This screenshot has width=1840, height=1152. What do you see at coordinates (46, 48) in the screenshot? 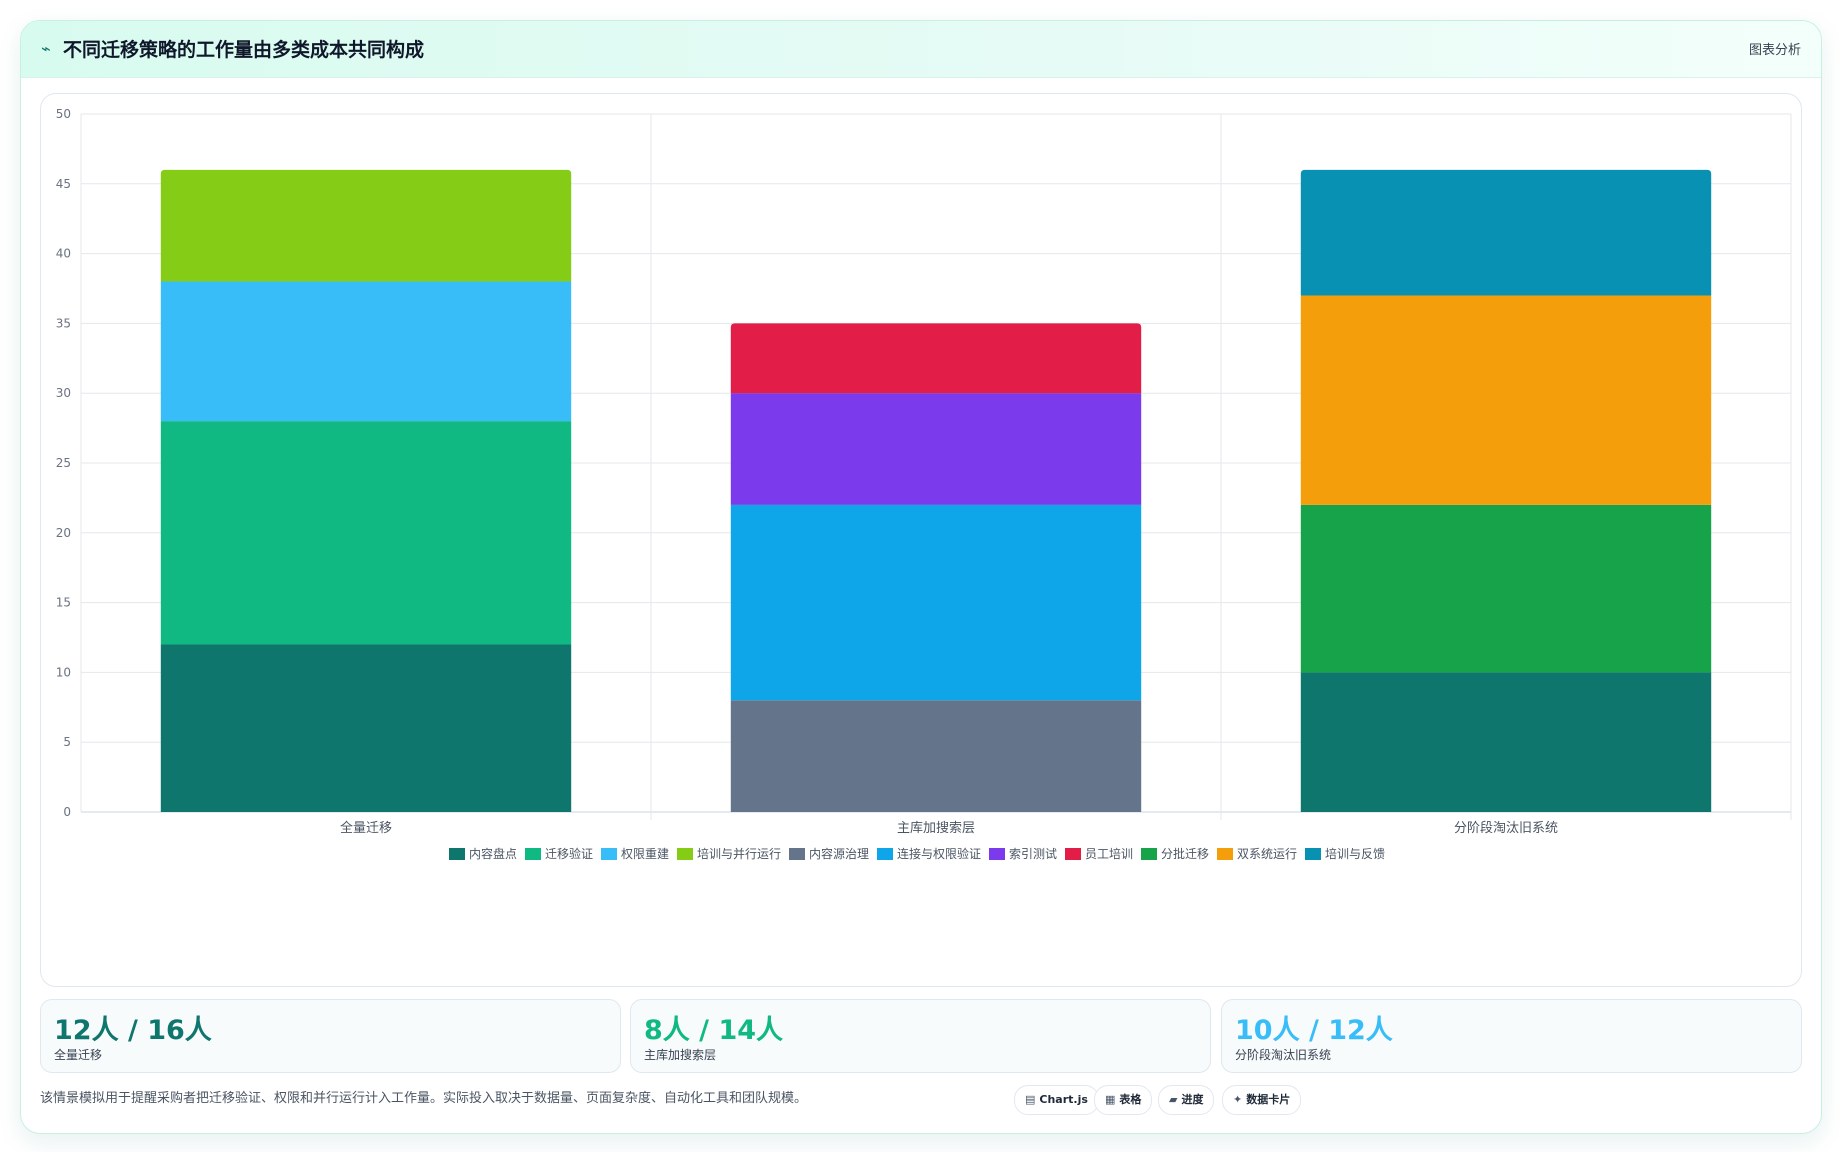
I see `trend-icon: ⌁` at bounding box center [46, 48].